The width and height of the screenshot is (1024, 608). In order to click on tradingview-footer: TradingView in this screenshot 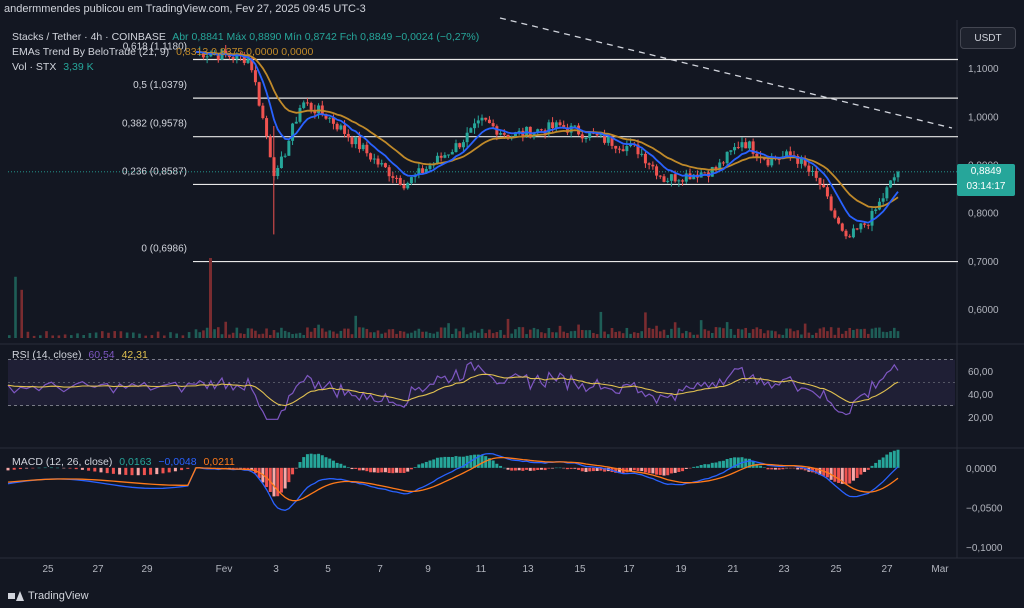, I will do `click(48, 596)`.